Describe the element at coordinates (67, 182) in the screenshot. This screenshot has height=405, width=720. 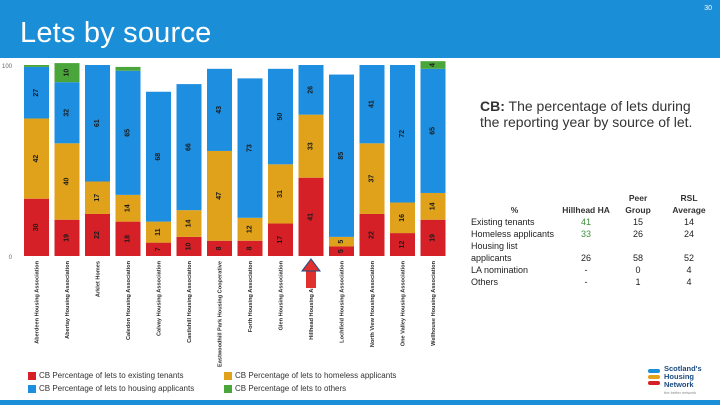
I see `data-label: 40` at that location.